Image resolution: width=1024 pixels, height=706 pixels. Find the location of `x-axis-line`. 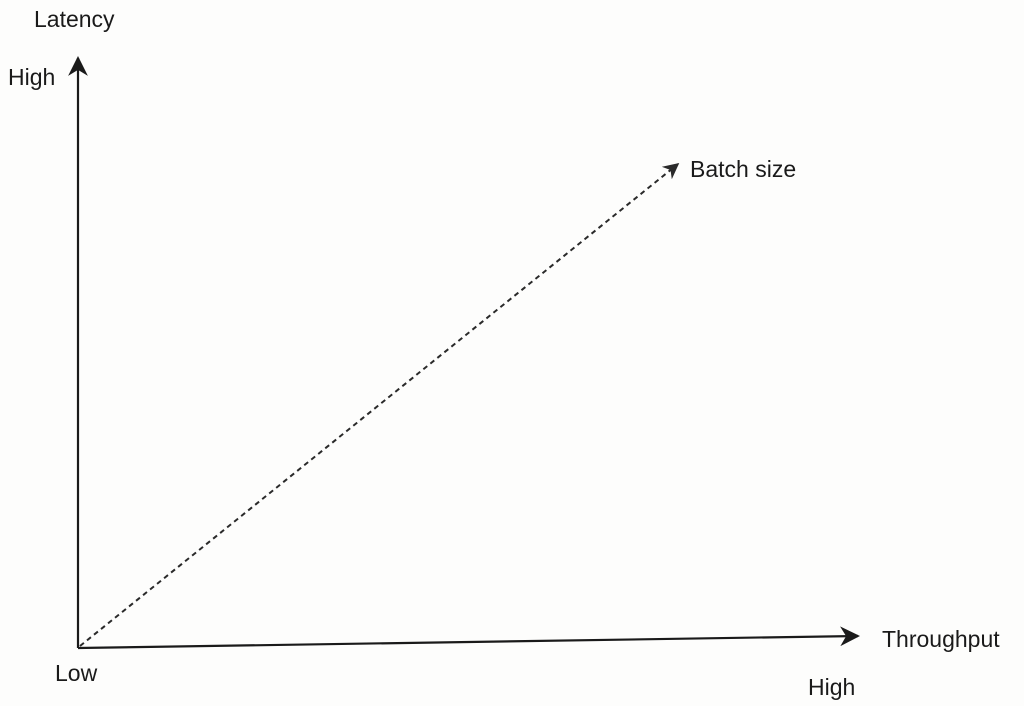

x-axis-line is located at coordinates (468, 638).